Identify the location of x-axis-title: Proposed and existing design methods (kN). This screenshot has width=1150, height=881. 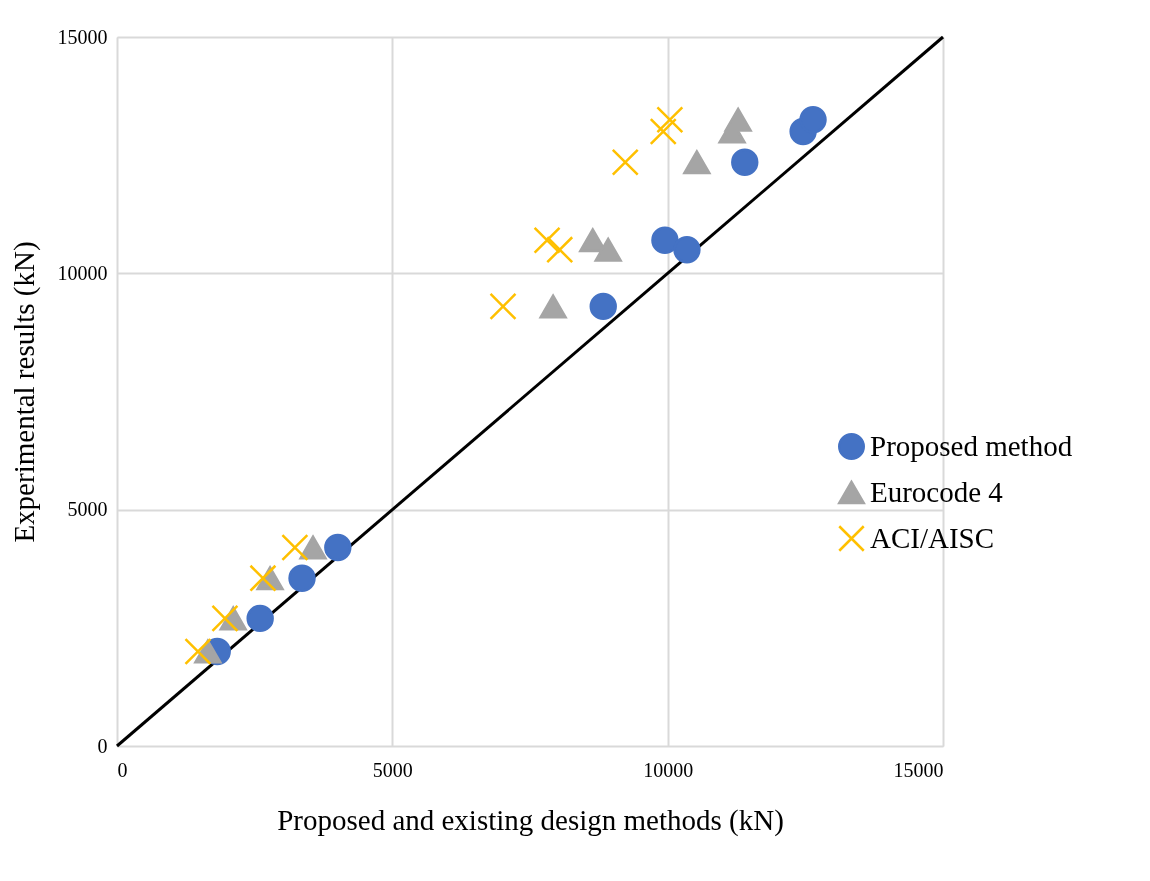
(530, 820).